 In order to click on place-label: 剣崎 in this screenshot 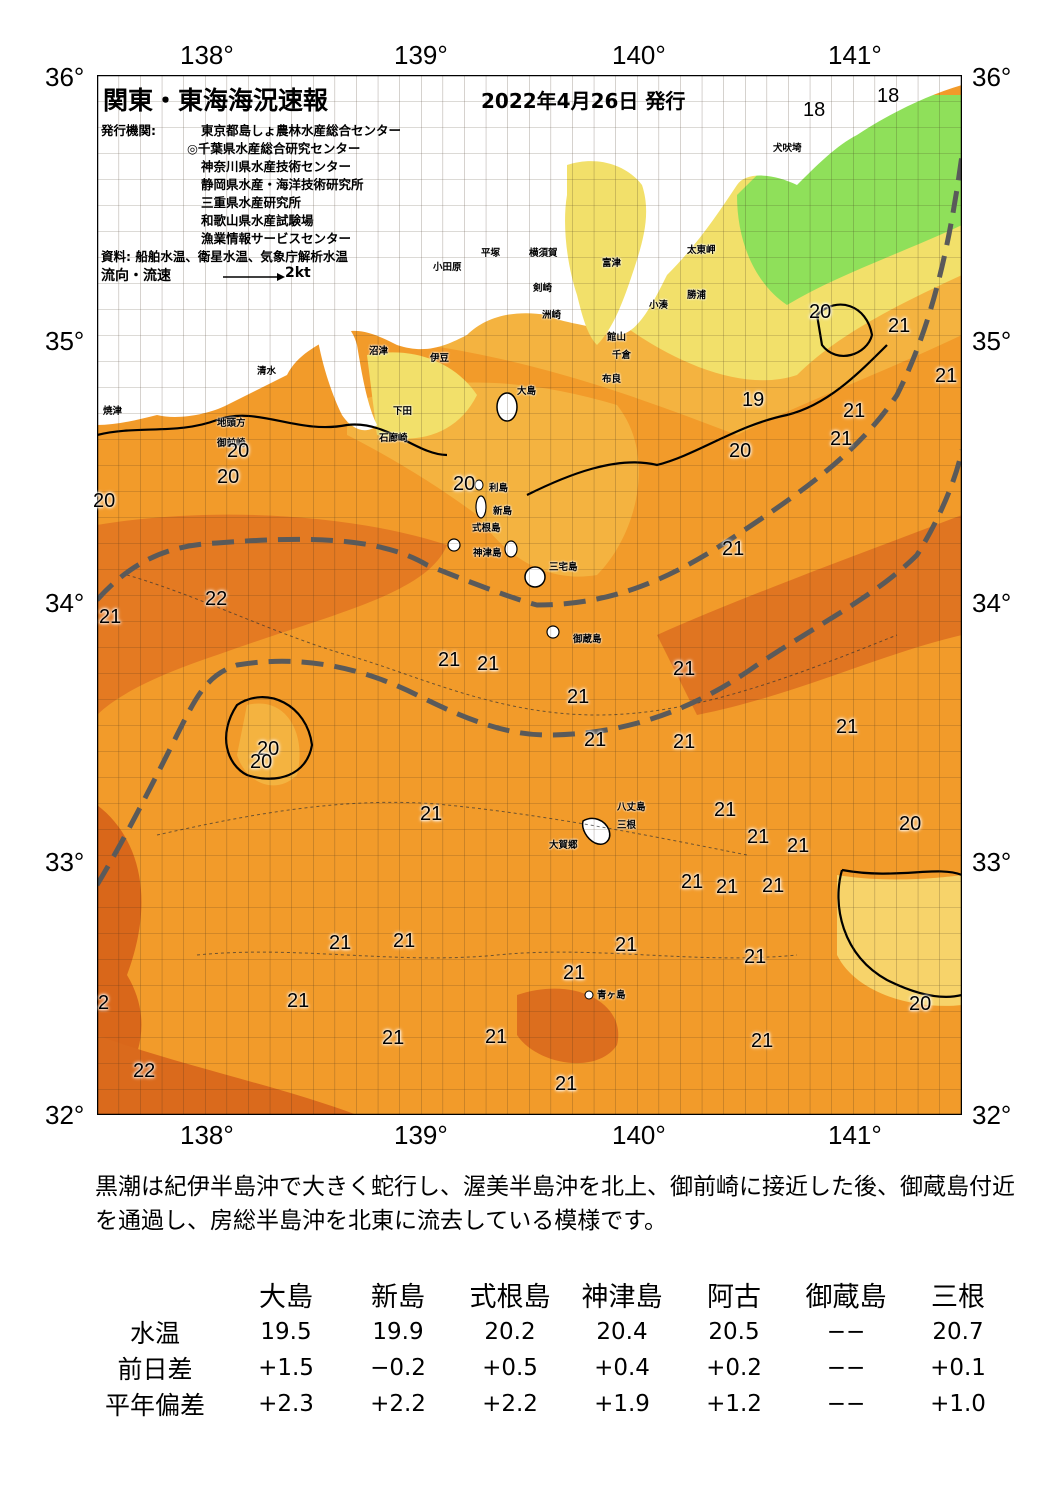, I will do `click(543, 288)`.